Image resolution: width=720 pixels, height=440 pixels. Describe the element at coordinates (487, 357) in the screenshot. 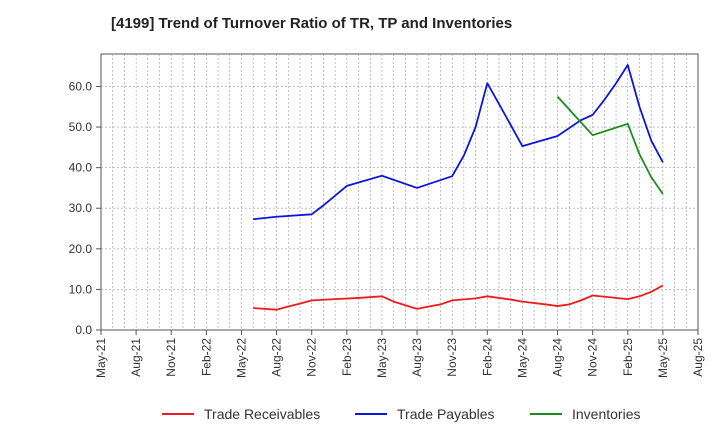

I see `x-tick-label: Feb-24` at that location.